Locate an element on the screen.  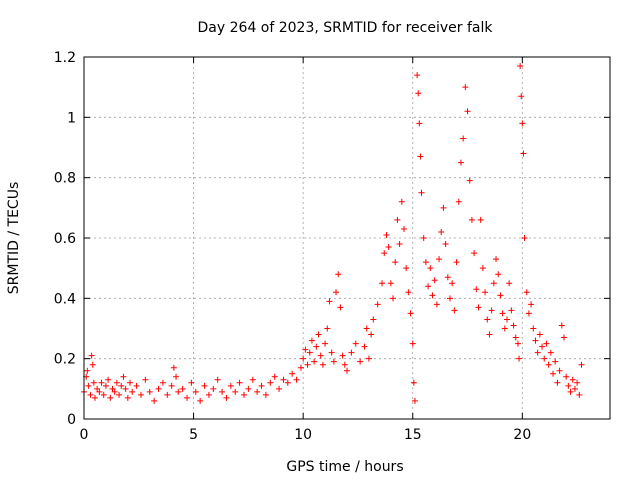
y-tick-label: 0.6 is located at coordinates (65, 239).